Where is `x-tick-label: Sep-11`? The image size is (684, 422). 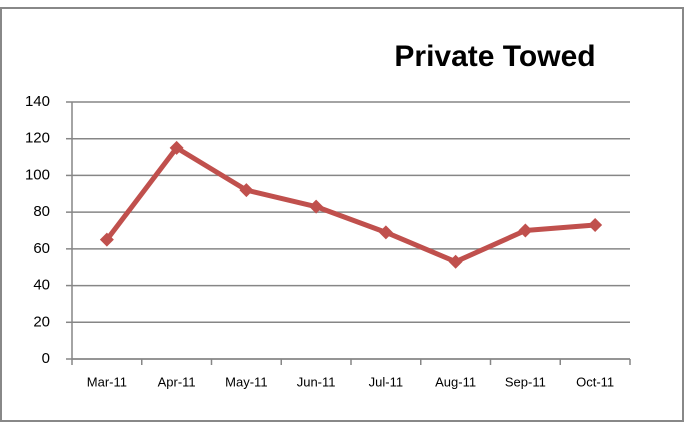 x-tick-label: Sep-11 is located at coordinates (525, 381).